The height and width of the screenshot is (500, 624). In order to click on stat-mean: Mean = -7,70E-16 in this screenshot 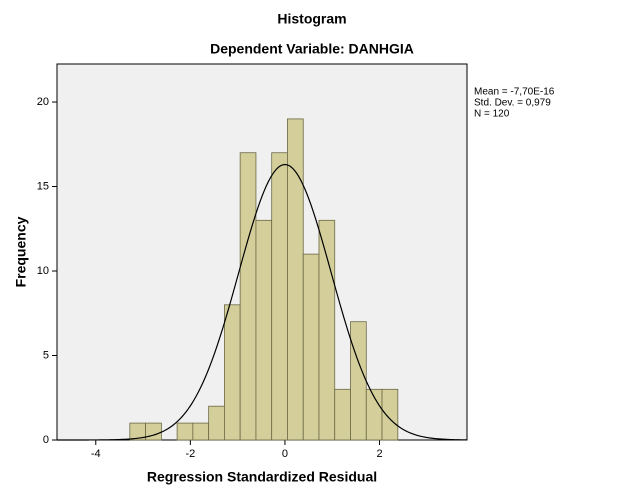, I will do `click(514, 92)`.